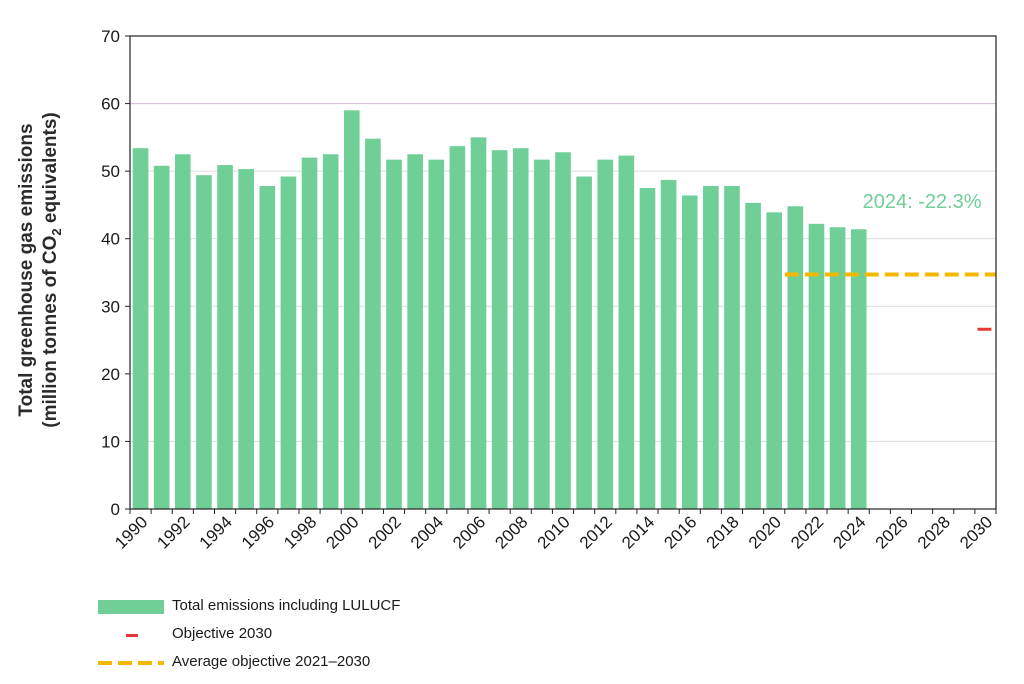 This screenshot has width=1024, height=684. What do you see at coordinates (563, 331) in the screenshot?
I see `bar-2010` at bounding box center [563, 331].